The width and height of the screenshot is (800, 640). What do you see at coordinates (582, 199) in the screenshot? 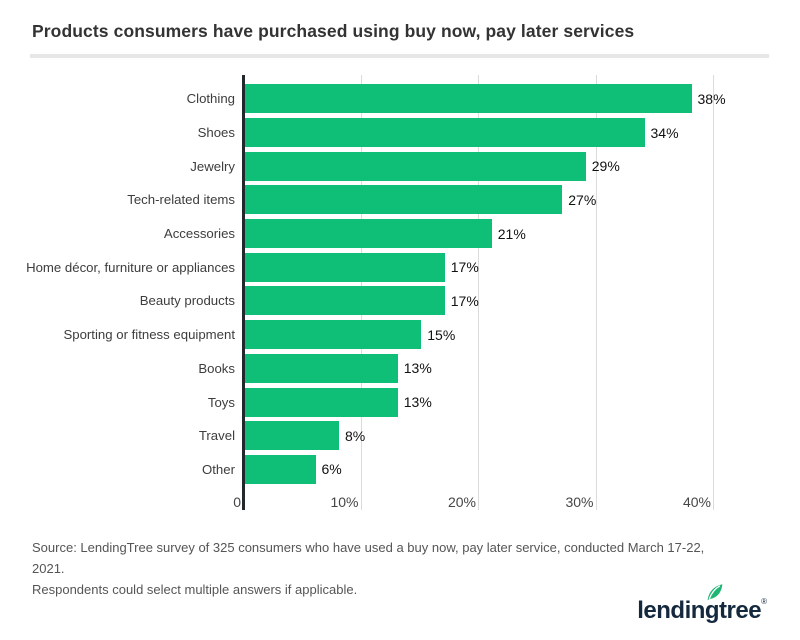
I see `value-label: 27%` at bounding box center [582, 199].